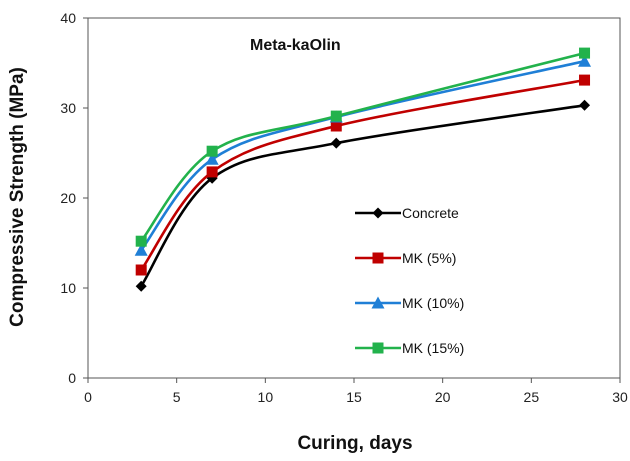 Image resolution: width=630 pixels, height=461 pixels. I want to click on x-tick-label: 0, so click(88, 397).